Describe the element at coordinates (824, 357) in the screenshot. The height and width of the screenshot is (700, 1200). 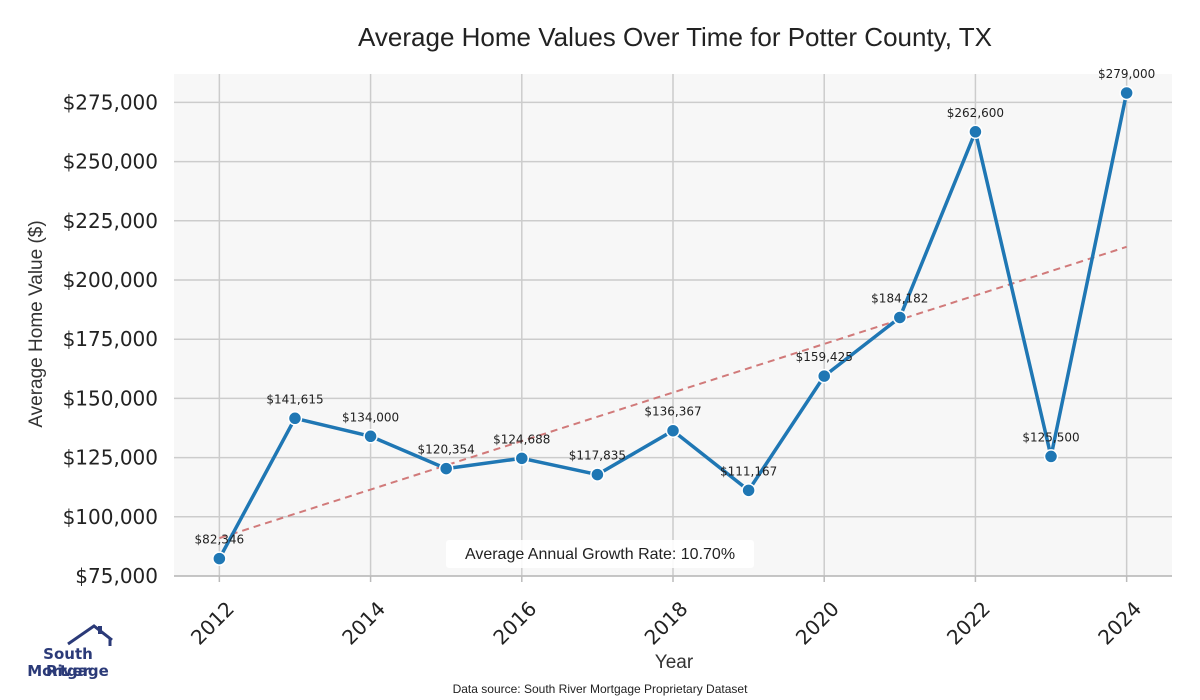
I see `data-label: $159,425` at that location.